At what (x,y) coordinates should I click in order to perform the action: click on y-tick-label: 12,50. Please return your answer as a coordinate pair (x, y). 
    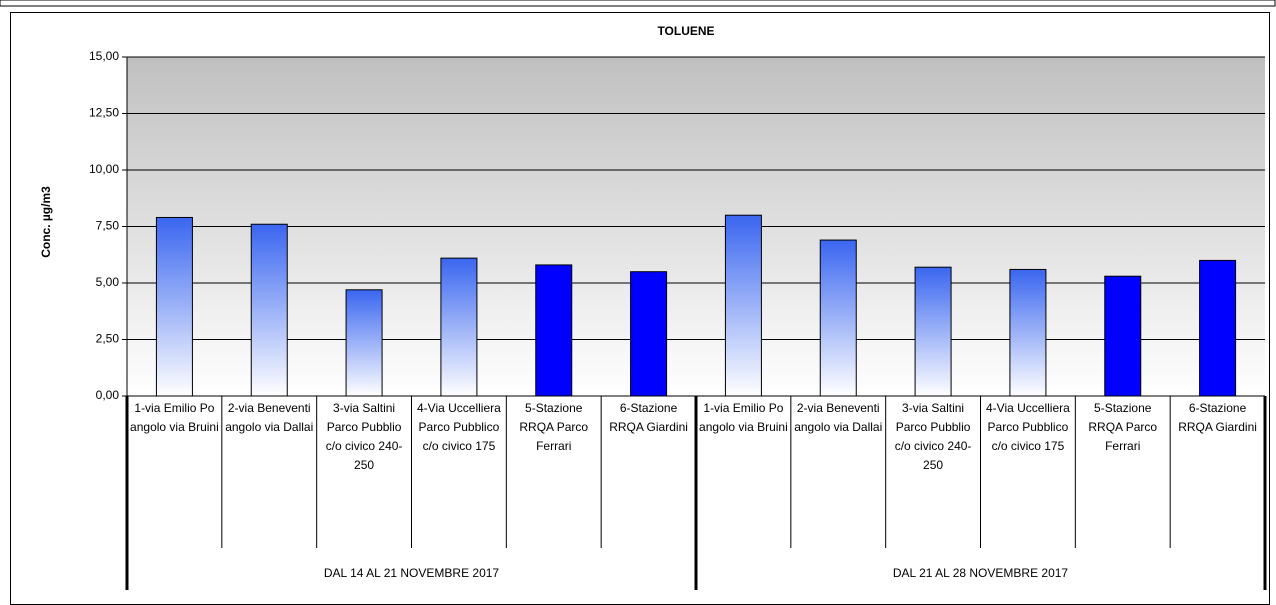
    Looking at the image, I should click on (104, 113).